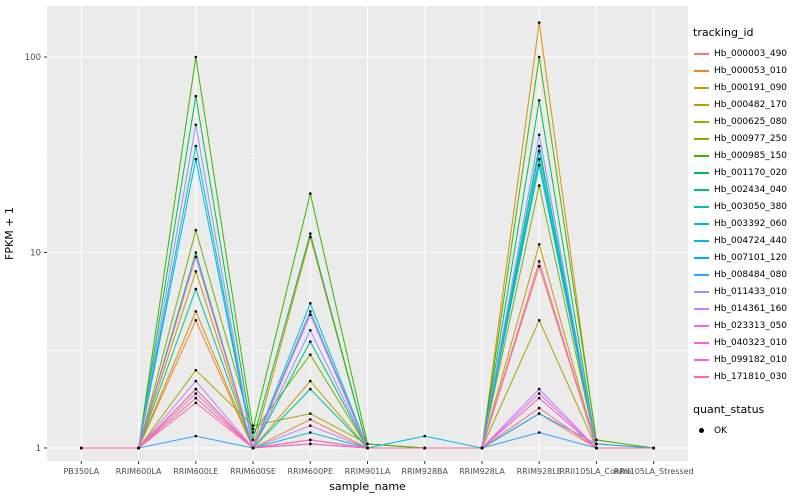 Image resolution: width=800 pixels, height=500 pixels. Describe the element at coordinates (720, 430) in the screenshot. I see `legend-item-label: OK` at that location.